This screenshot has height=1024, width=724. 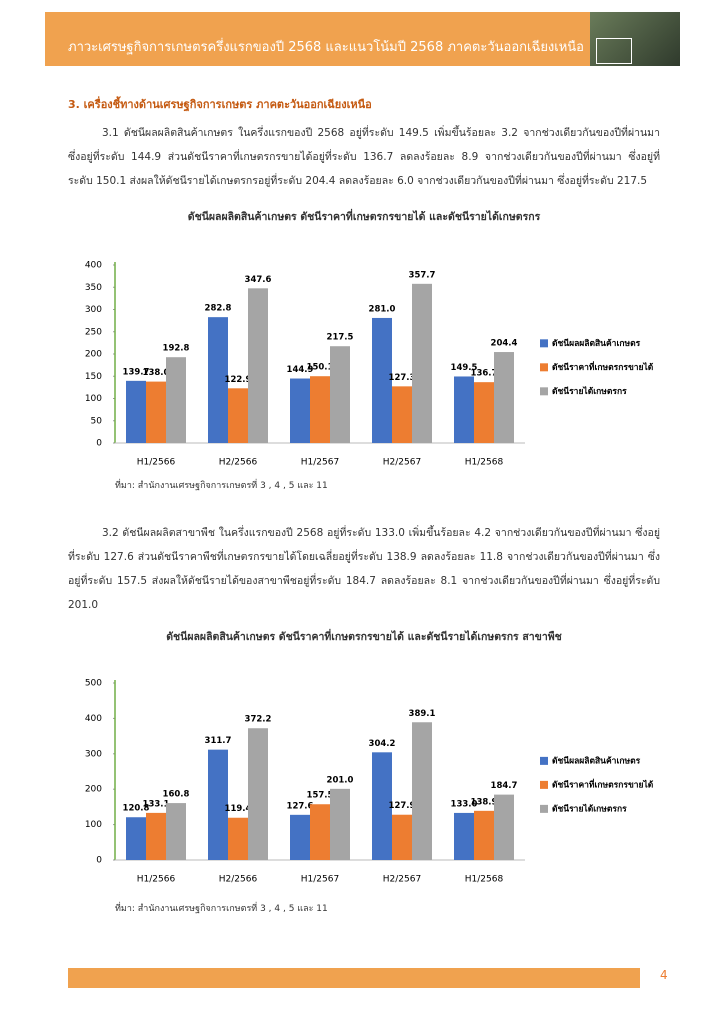 I want to click on y-tick-label: 500, so click(x=93, y=684).